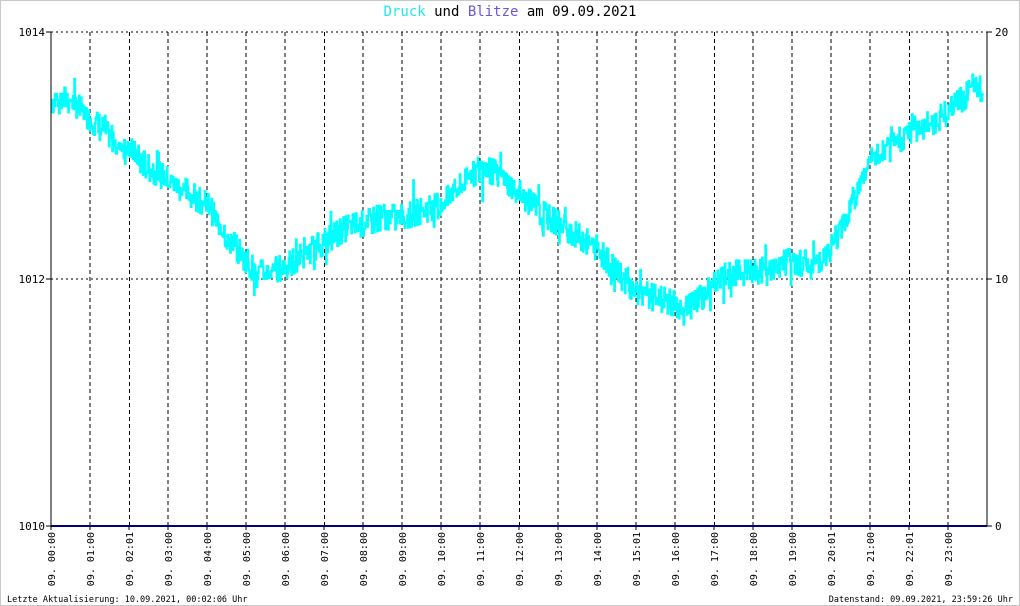 Image resolution: width=1020 pixels, height=606 pixels. I want to click on y2-tick-label: 20, so click(1001, 32).